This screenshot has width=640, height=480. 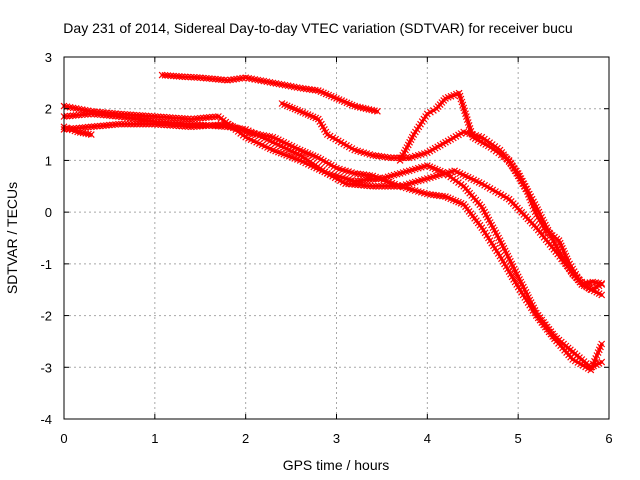 What do you see at coordinates (63, 438) in the screenshot?
I see `x-tick-label: 0` at bounding box center [63, 438].